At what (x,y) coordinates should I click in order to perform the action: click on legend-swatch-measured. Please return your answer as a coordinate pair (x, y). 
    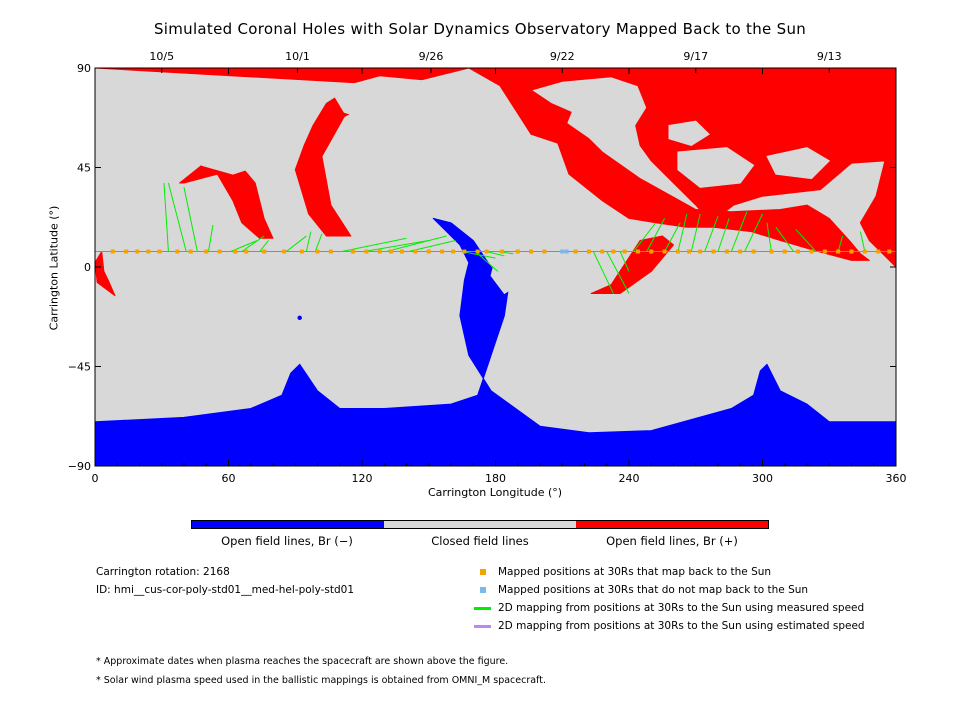
    Looking at the image, I should click on (482, 608).